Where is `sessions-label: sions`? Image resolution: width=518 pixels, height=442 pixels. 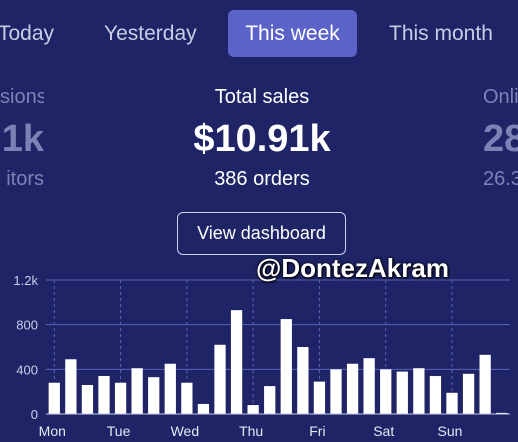 sessions-label: sions is located at coordinates (22, 97).